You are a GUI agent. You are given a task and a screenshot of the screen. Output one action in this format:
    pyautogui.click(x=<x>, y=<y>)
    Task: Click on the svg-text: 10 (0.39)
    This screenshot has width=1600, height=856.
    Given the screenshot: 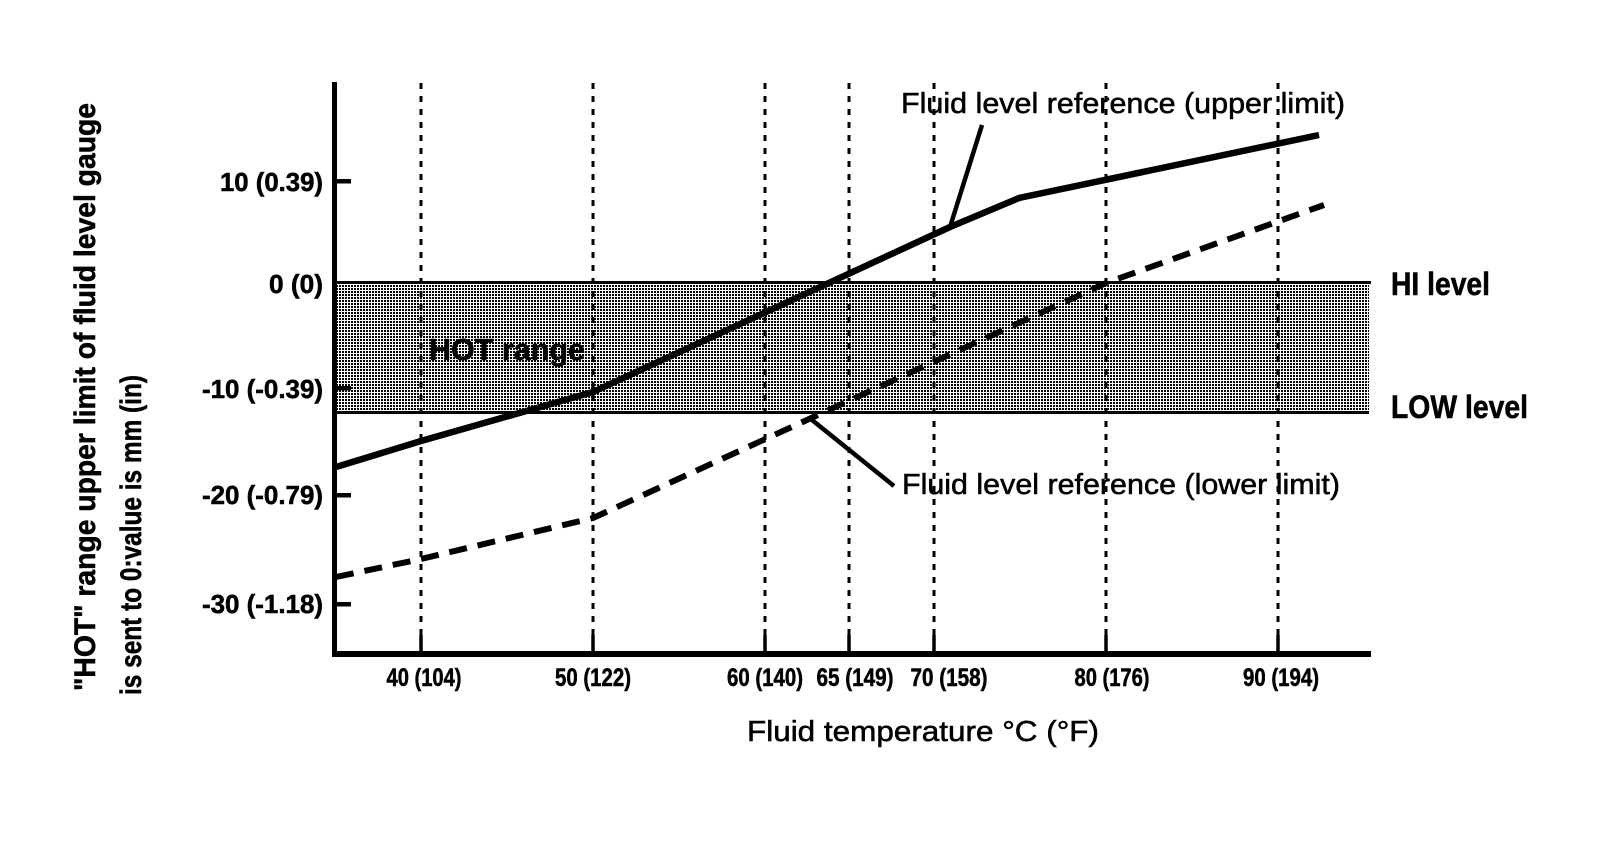 What is the action you would take?
    pyautogui.click(x=271, y=182)
    